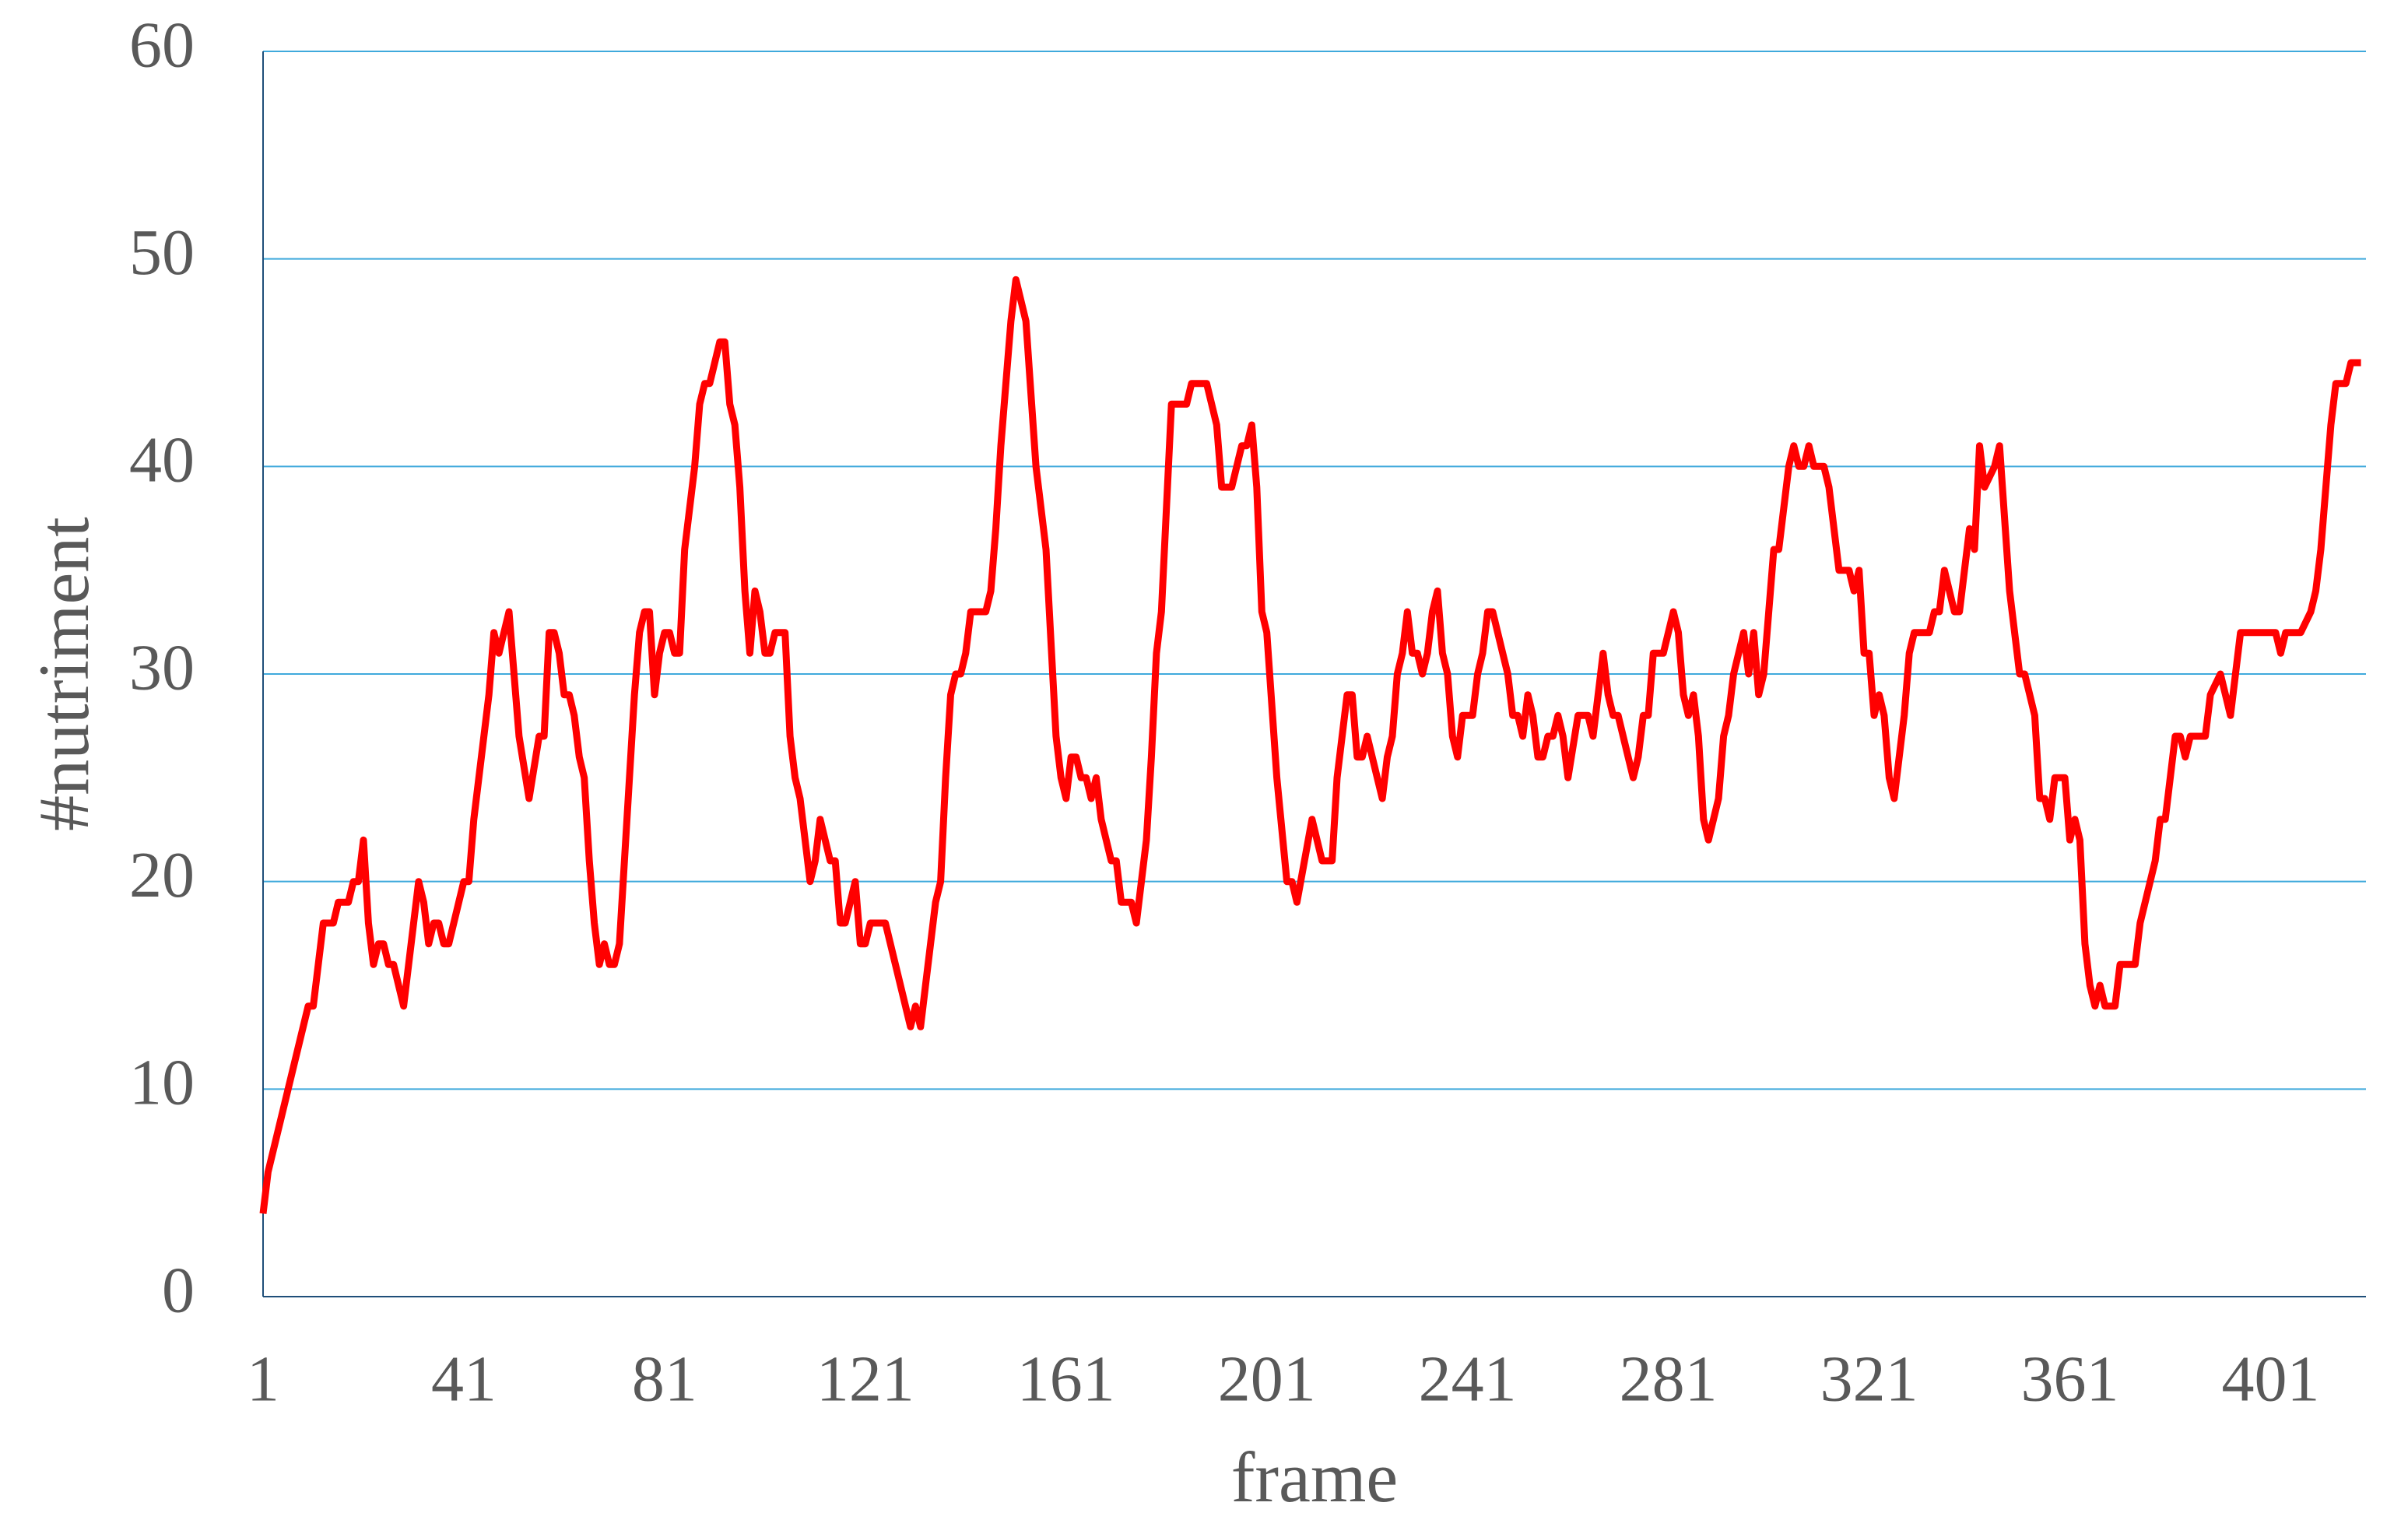 The height and width of the screenshot is (1527, 2408). Describe the element at coordinates (1315, 1477) in the screenshot. I see `x-axis-title: frame` at that location.